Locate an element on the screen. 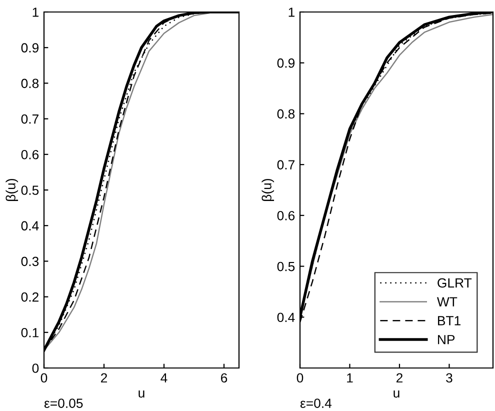 This screenshot has height=411, width=495. x-tick-label: 6 is located at coordinates (224, 378).